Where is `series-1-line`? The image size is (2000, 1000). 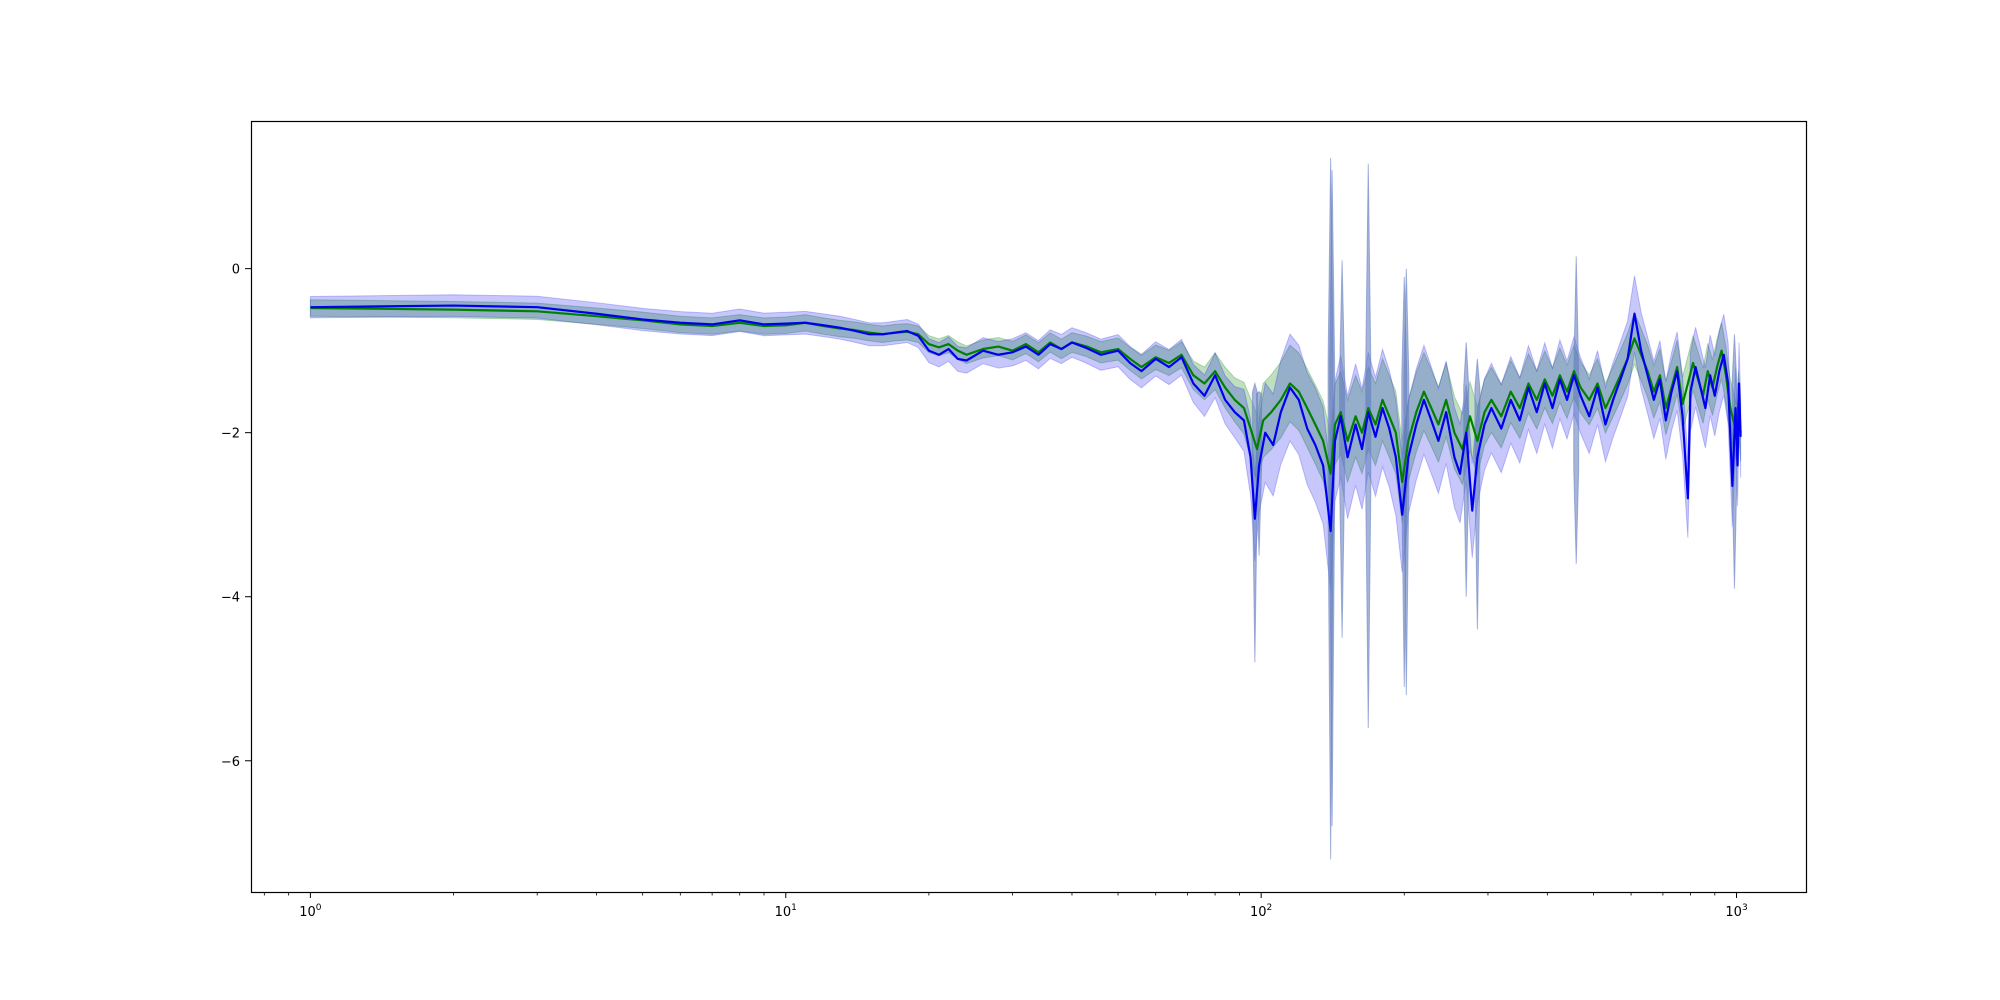 series-1-line is located at coordinates (1026, 394).